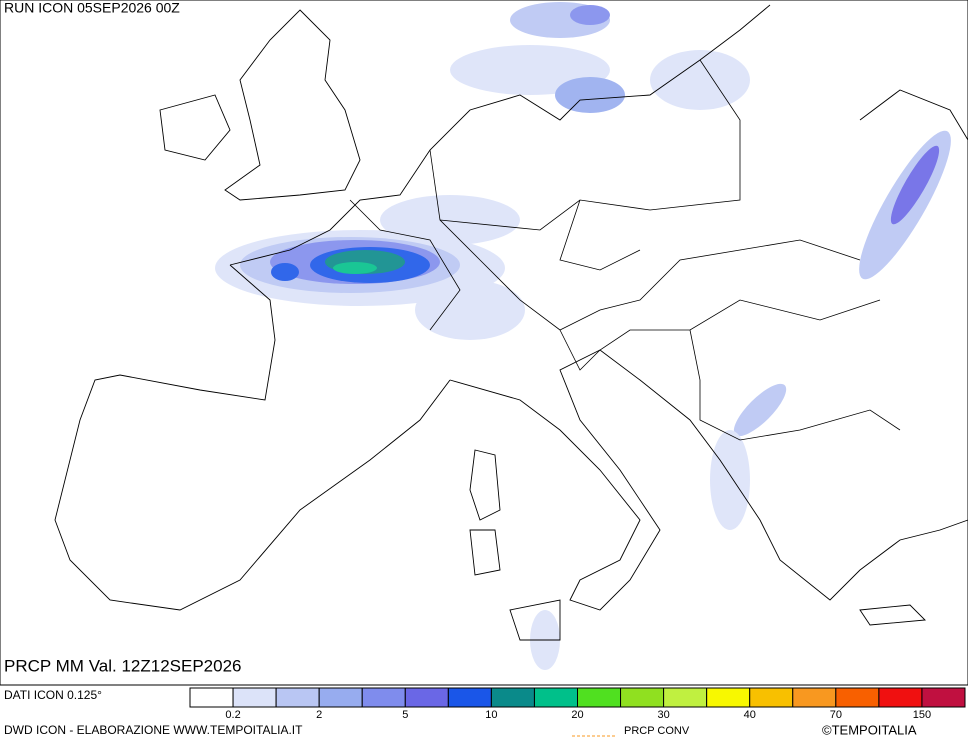 The width and height of the screenshot is (968, 750). What do you see at coordinates (92, 8) in the screenshot?
I see `run-title: RUN ICON 05SEP2026 00Z` at bounding box center [92, 8].